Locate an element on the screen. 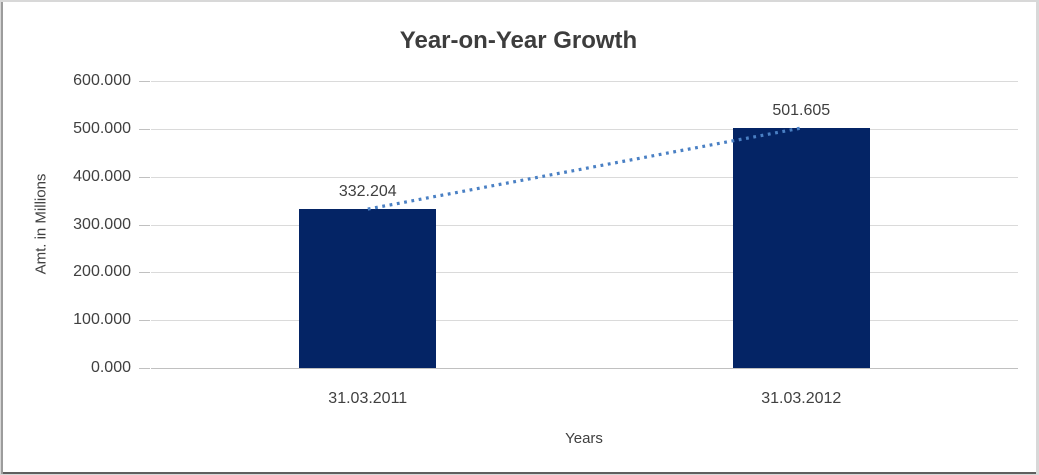 This screenshot has width=1039, height=475. y-tick-label: 100.000 is located at coordinates (102, 320).